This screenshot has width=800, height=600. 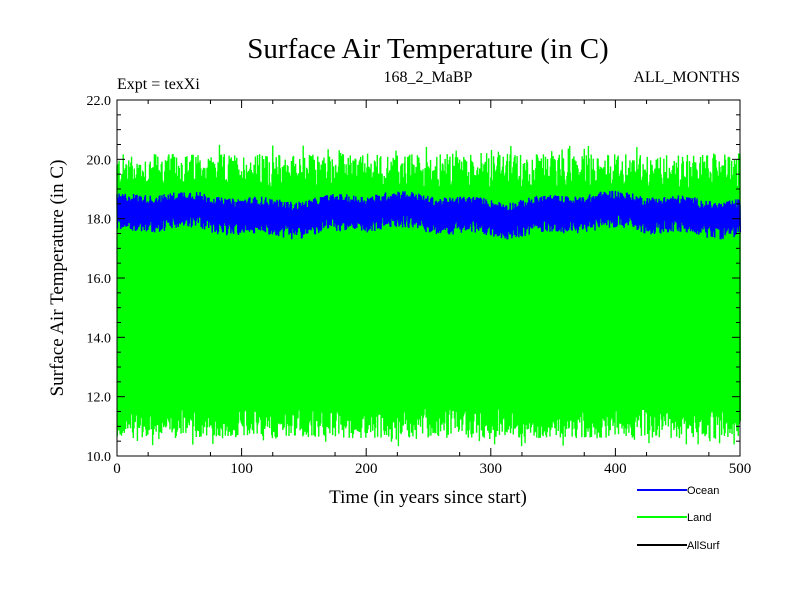 What do you see at coordinates (491, 469) in the screenshot?
I see `x-tick-label: 300` at bounding box center [491, 469].